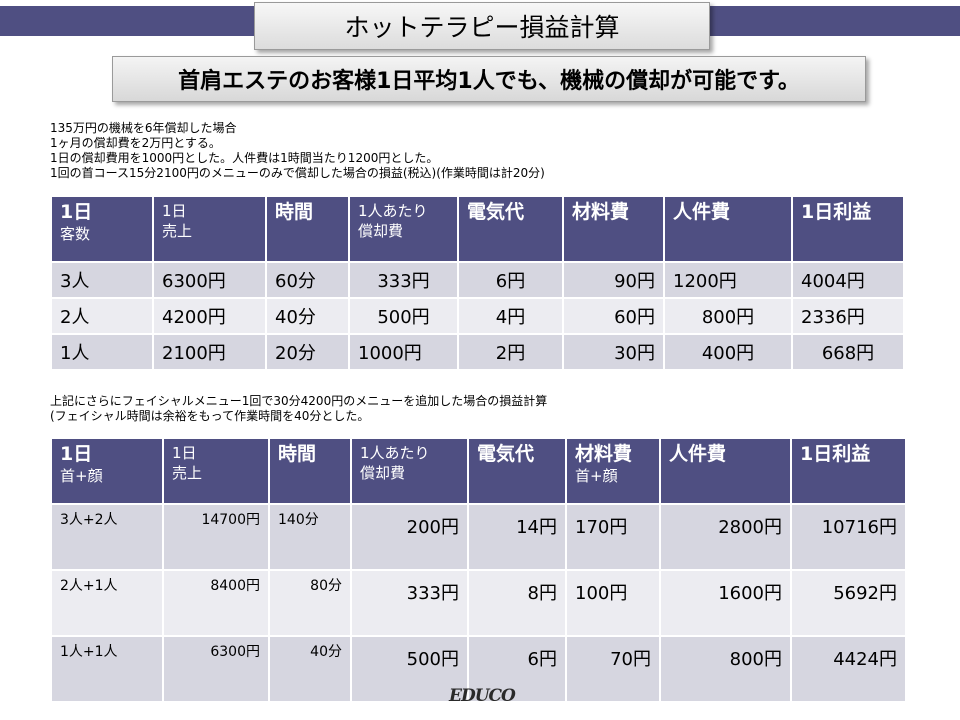 The width and height of the screenshot is (960, 720). Describe the element at coordinates (102, 280) in the screenshot. I see `table-cell: 3人` at that location.